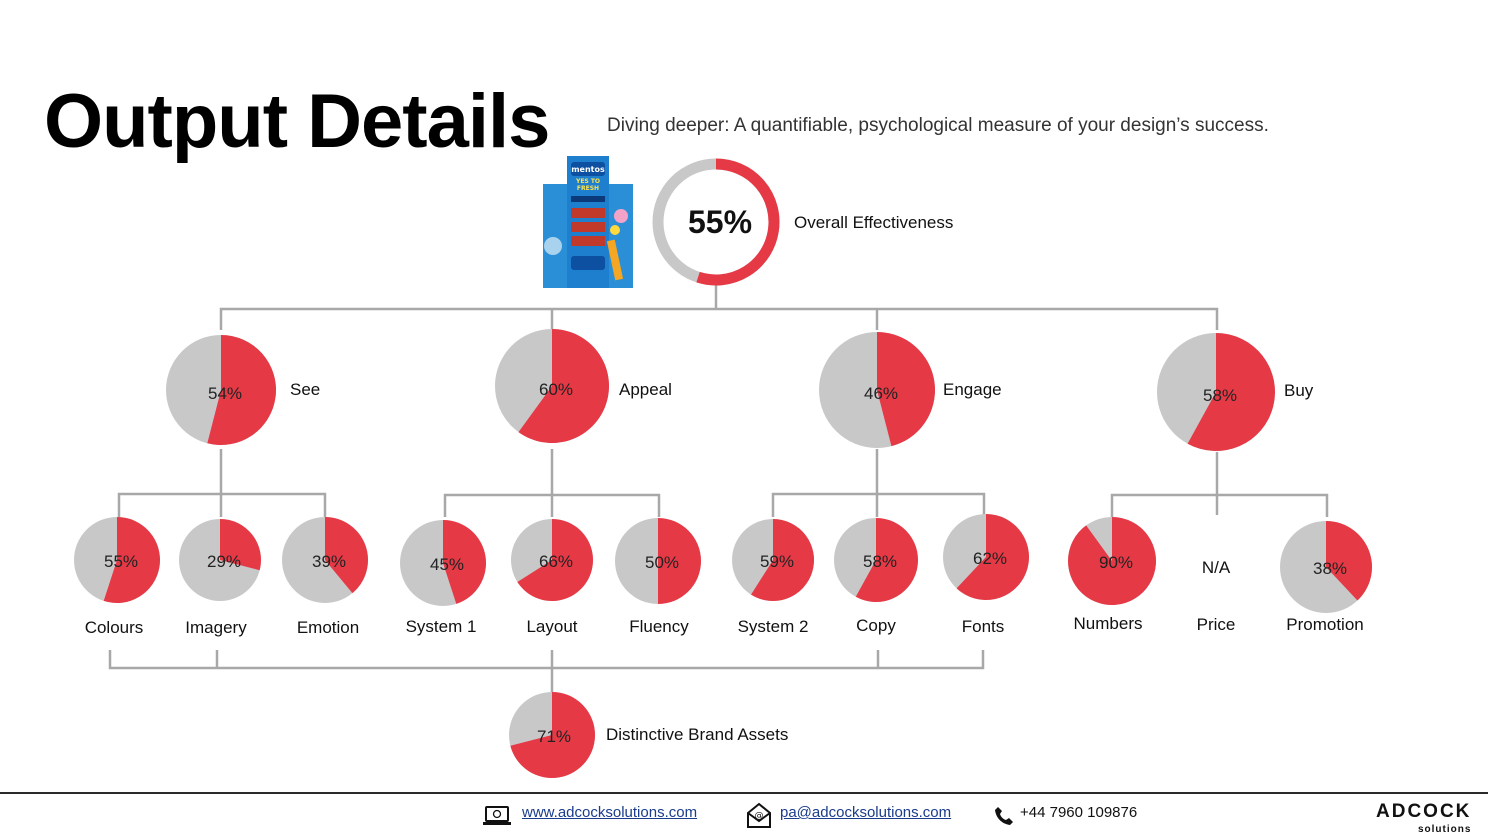  I want to click on metric-label-price: Price, so click(1216, 624).